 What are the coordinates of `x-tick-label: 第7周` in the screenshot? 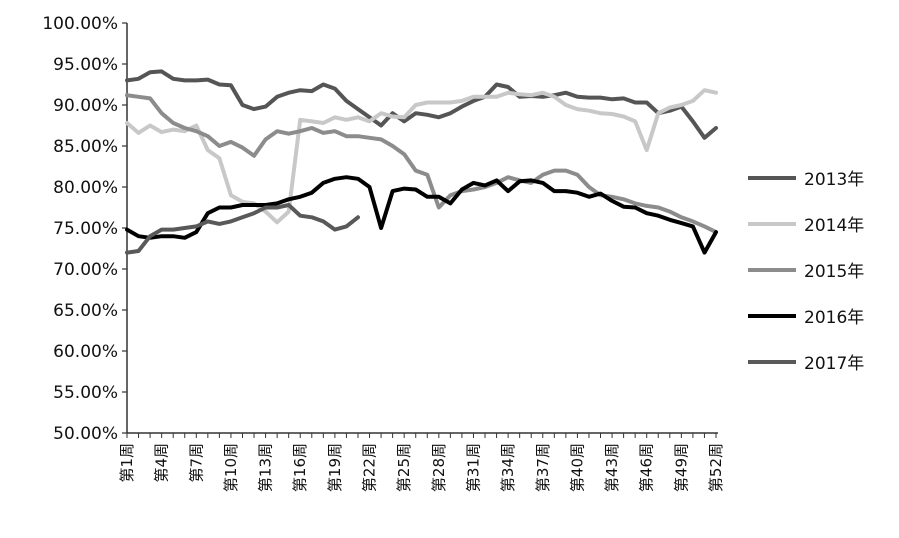 It's located at (196, 463).